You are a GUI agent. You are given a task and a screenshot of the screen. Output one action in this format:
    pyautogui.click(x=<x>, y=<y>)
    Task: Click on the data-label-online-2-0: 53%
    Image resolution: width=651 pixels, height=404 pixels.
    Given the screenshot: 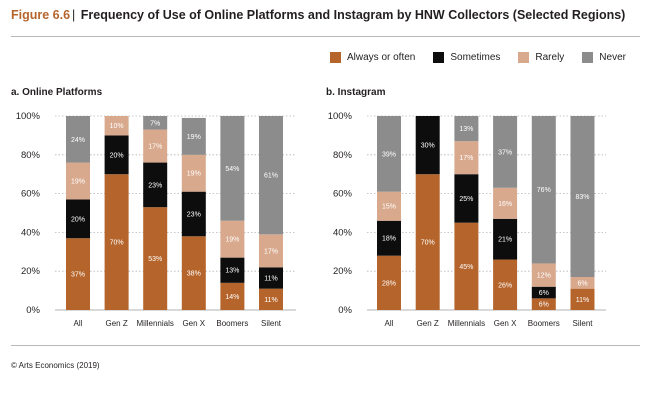 What is the action you would take?
    pyautogui.click(x=155, y=259)
    